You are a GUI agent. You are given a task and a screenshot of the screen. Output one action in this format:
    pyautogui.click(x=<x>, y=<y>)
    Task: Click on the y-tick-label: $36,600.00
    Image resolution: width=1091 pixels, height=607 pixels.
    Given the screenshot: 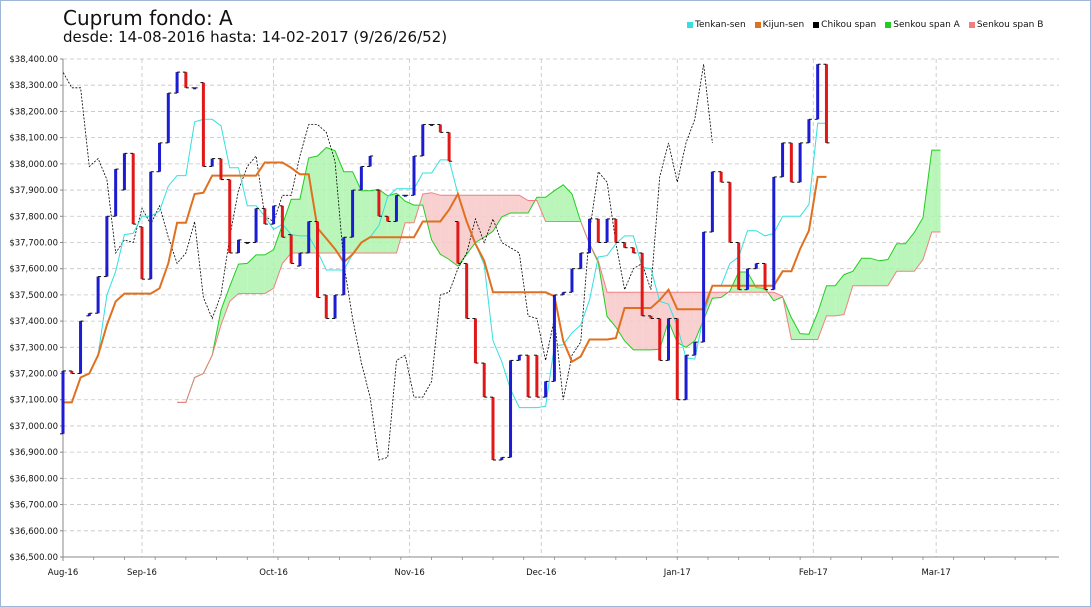 What is the action you would take?
    pyautogui.click(x=33, y=532)
    